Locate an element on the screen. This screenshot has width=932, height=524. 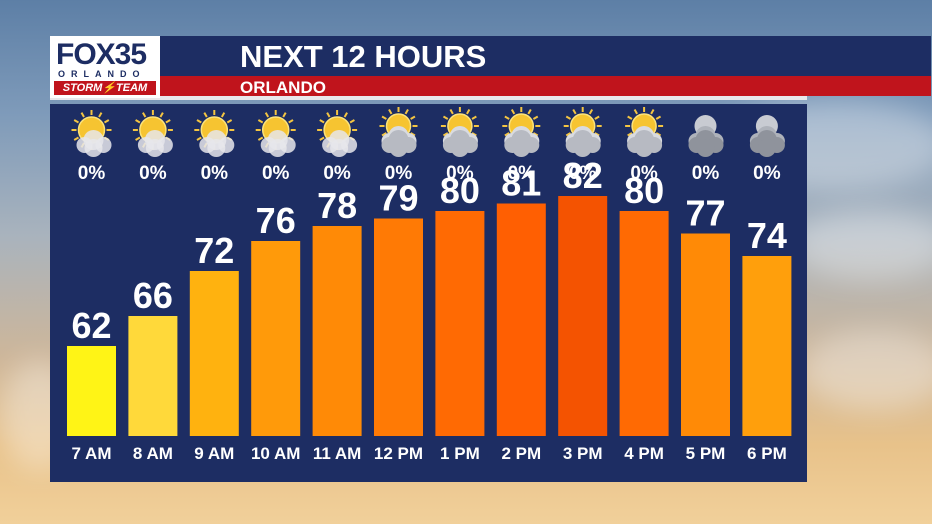
page-title: NEXT 12 HOURS is located at coordinates (363, 56).